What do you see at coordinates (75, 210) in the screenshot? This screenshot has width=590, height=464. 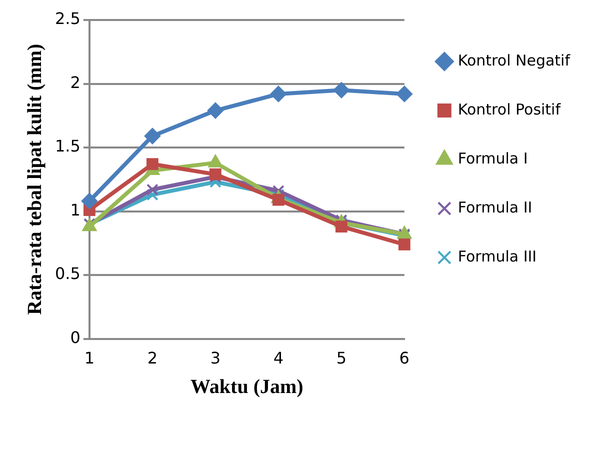 I see `y-tick-label: 1` at bounding box center [75, 210].